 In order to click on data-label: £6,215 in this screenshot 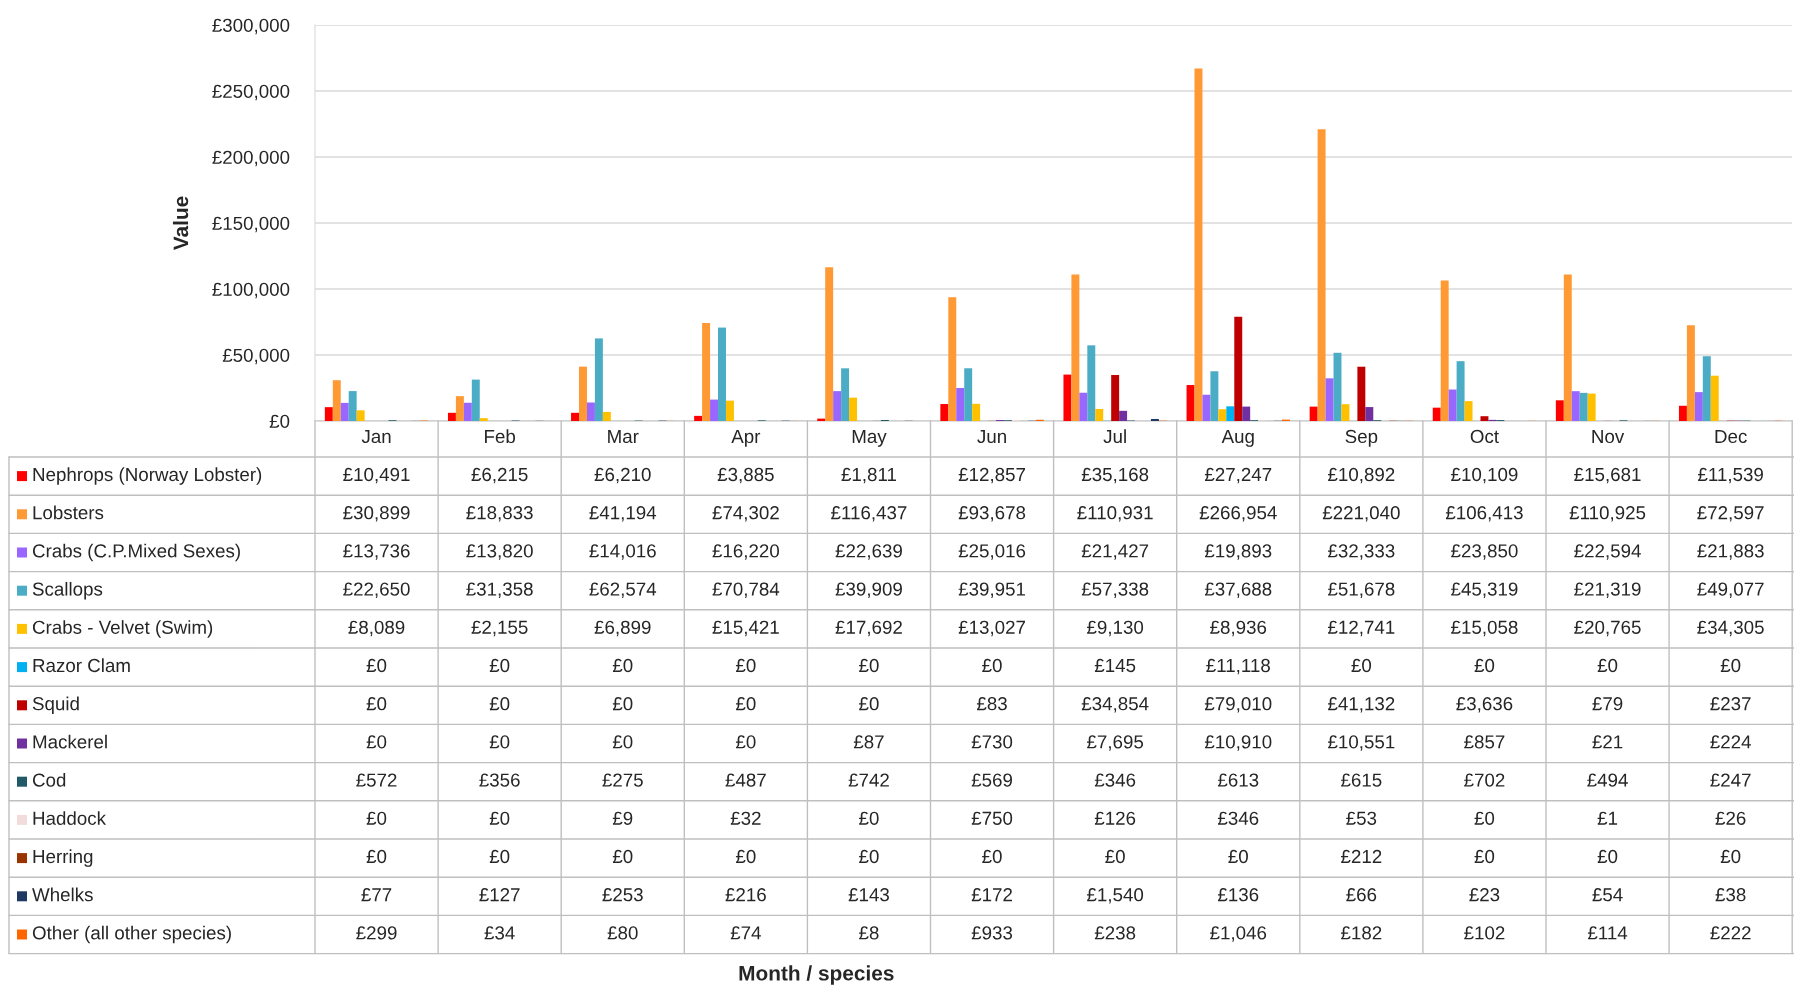, I will do `click(499, 475)`.